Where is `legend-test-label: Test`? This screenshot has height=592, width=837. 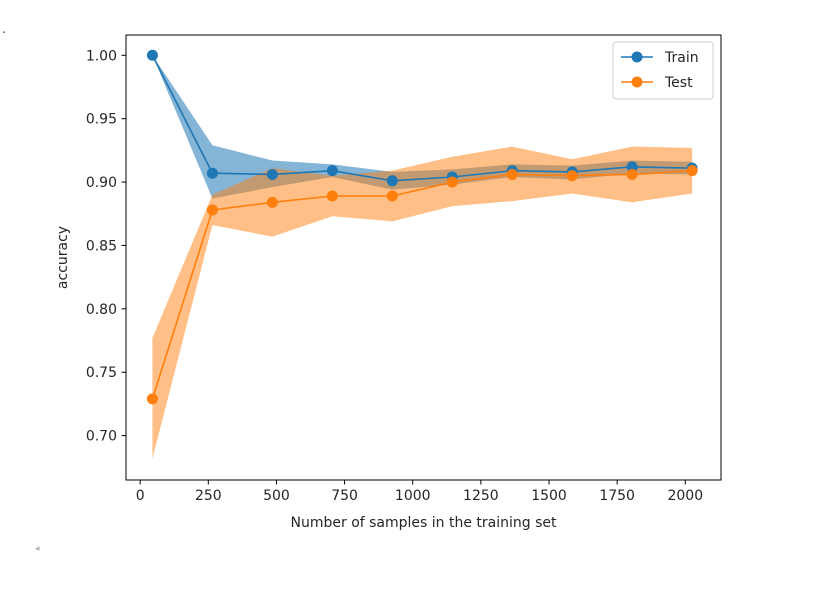
legend-test-label: Test is located at coordinates (678, 83).